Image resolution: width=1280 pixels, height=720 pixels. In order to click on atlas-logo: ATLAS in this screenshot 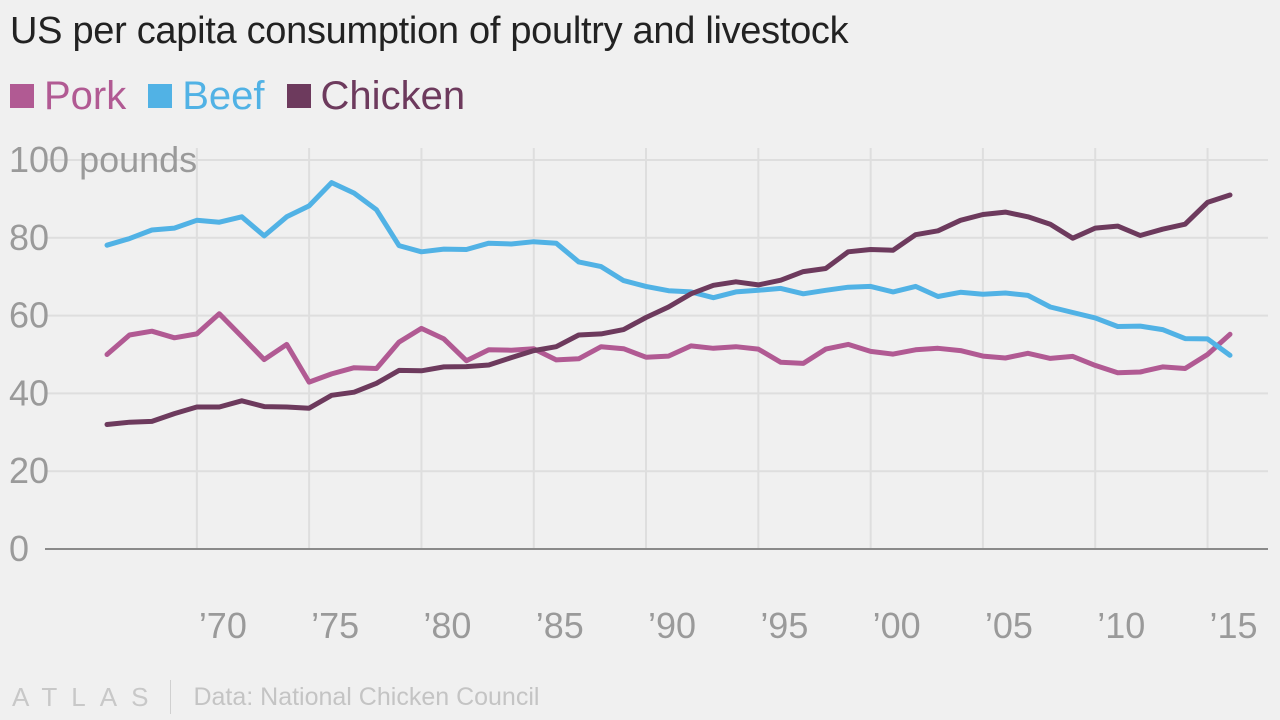, I will do `click(87, 696)`.